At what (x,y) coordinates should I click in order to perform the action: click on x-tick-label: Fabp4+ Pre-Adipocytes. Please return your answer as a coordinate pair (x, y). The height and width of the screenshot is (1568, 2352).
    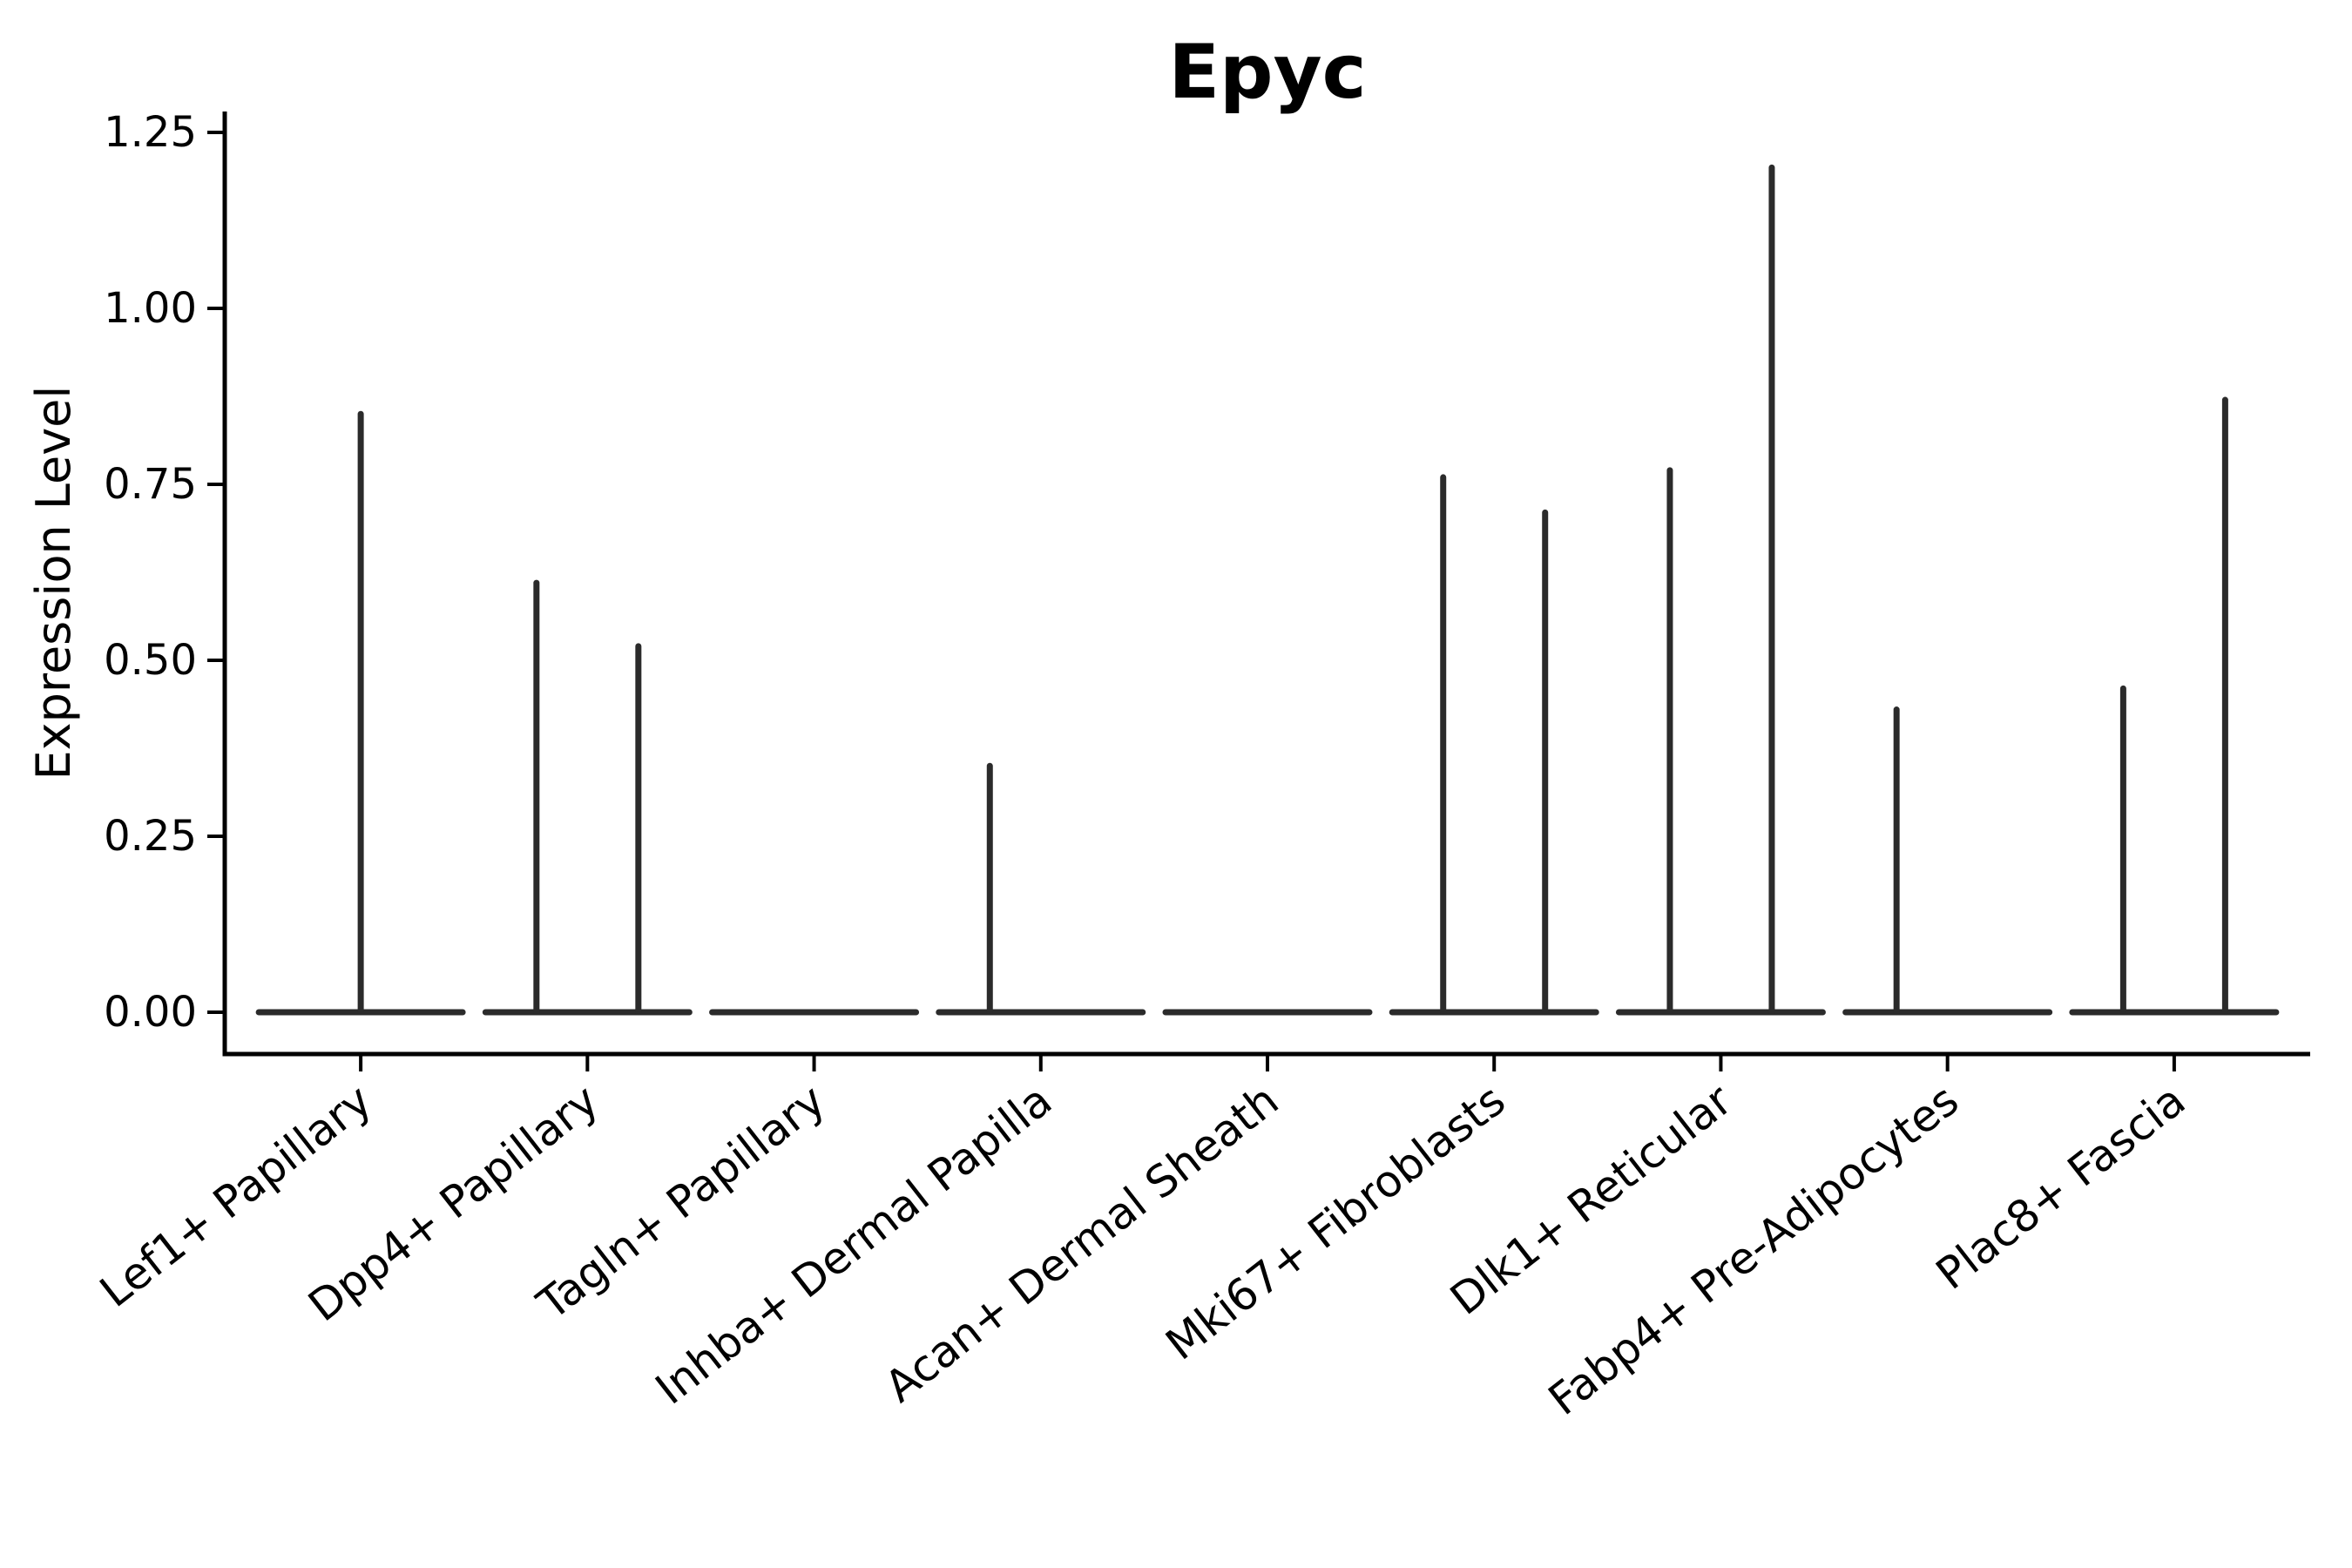
    Looking at the image, I should click on (1753, 1250).